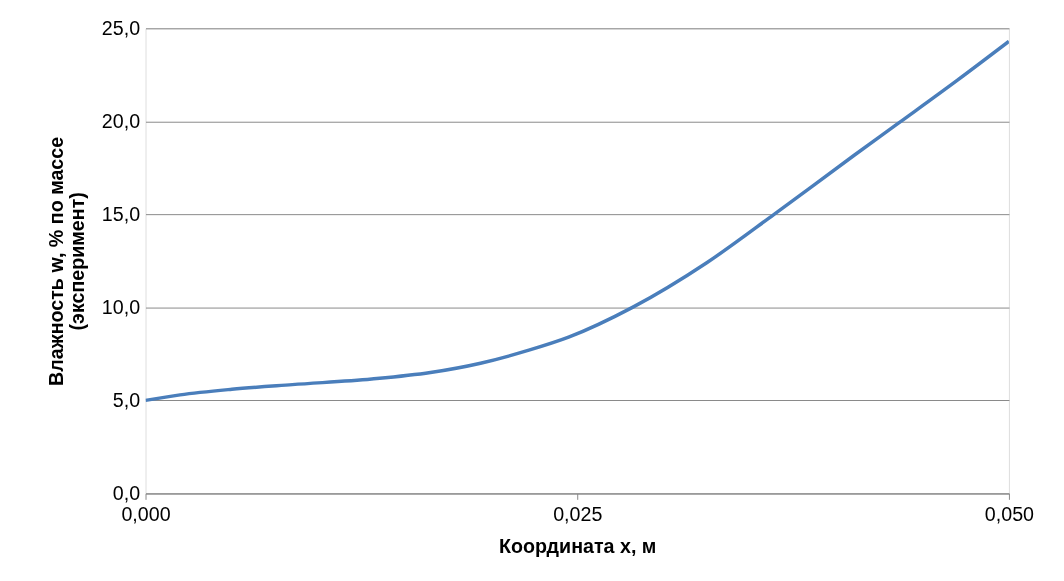 The image size is (1064, 581). I want to click on y-tick-label: 15,0, so click(121, 213).